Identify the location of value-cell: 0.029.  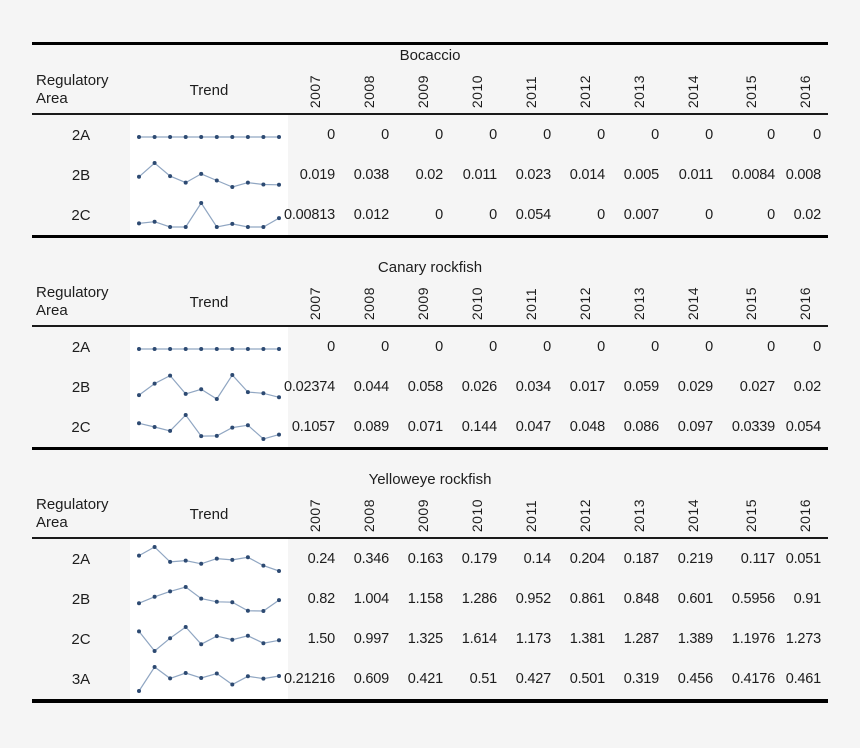
(695, 387).